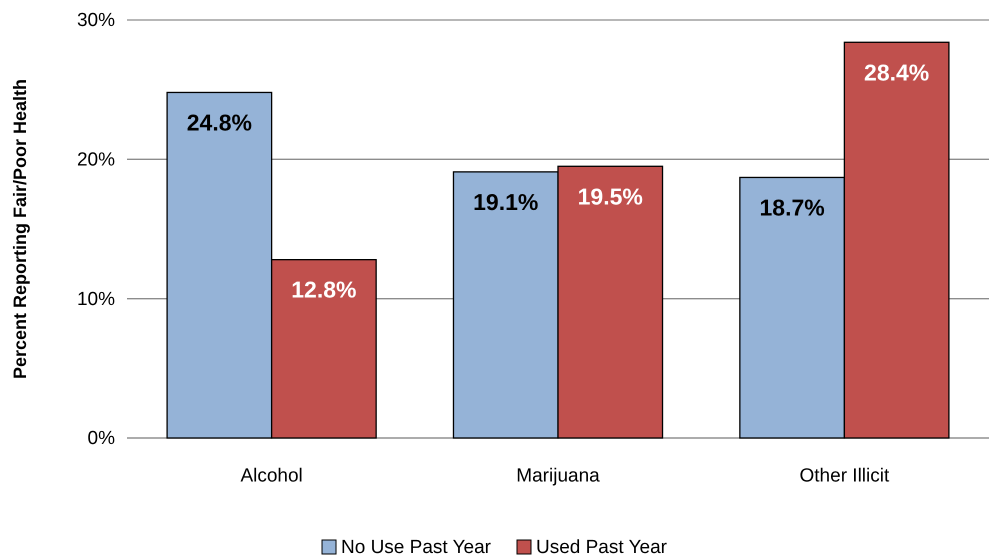  Describe the element at coordinates (897, 72) in the screenshot. I see `data-label: 28.4%` at that location.